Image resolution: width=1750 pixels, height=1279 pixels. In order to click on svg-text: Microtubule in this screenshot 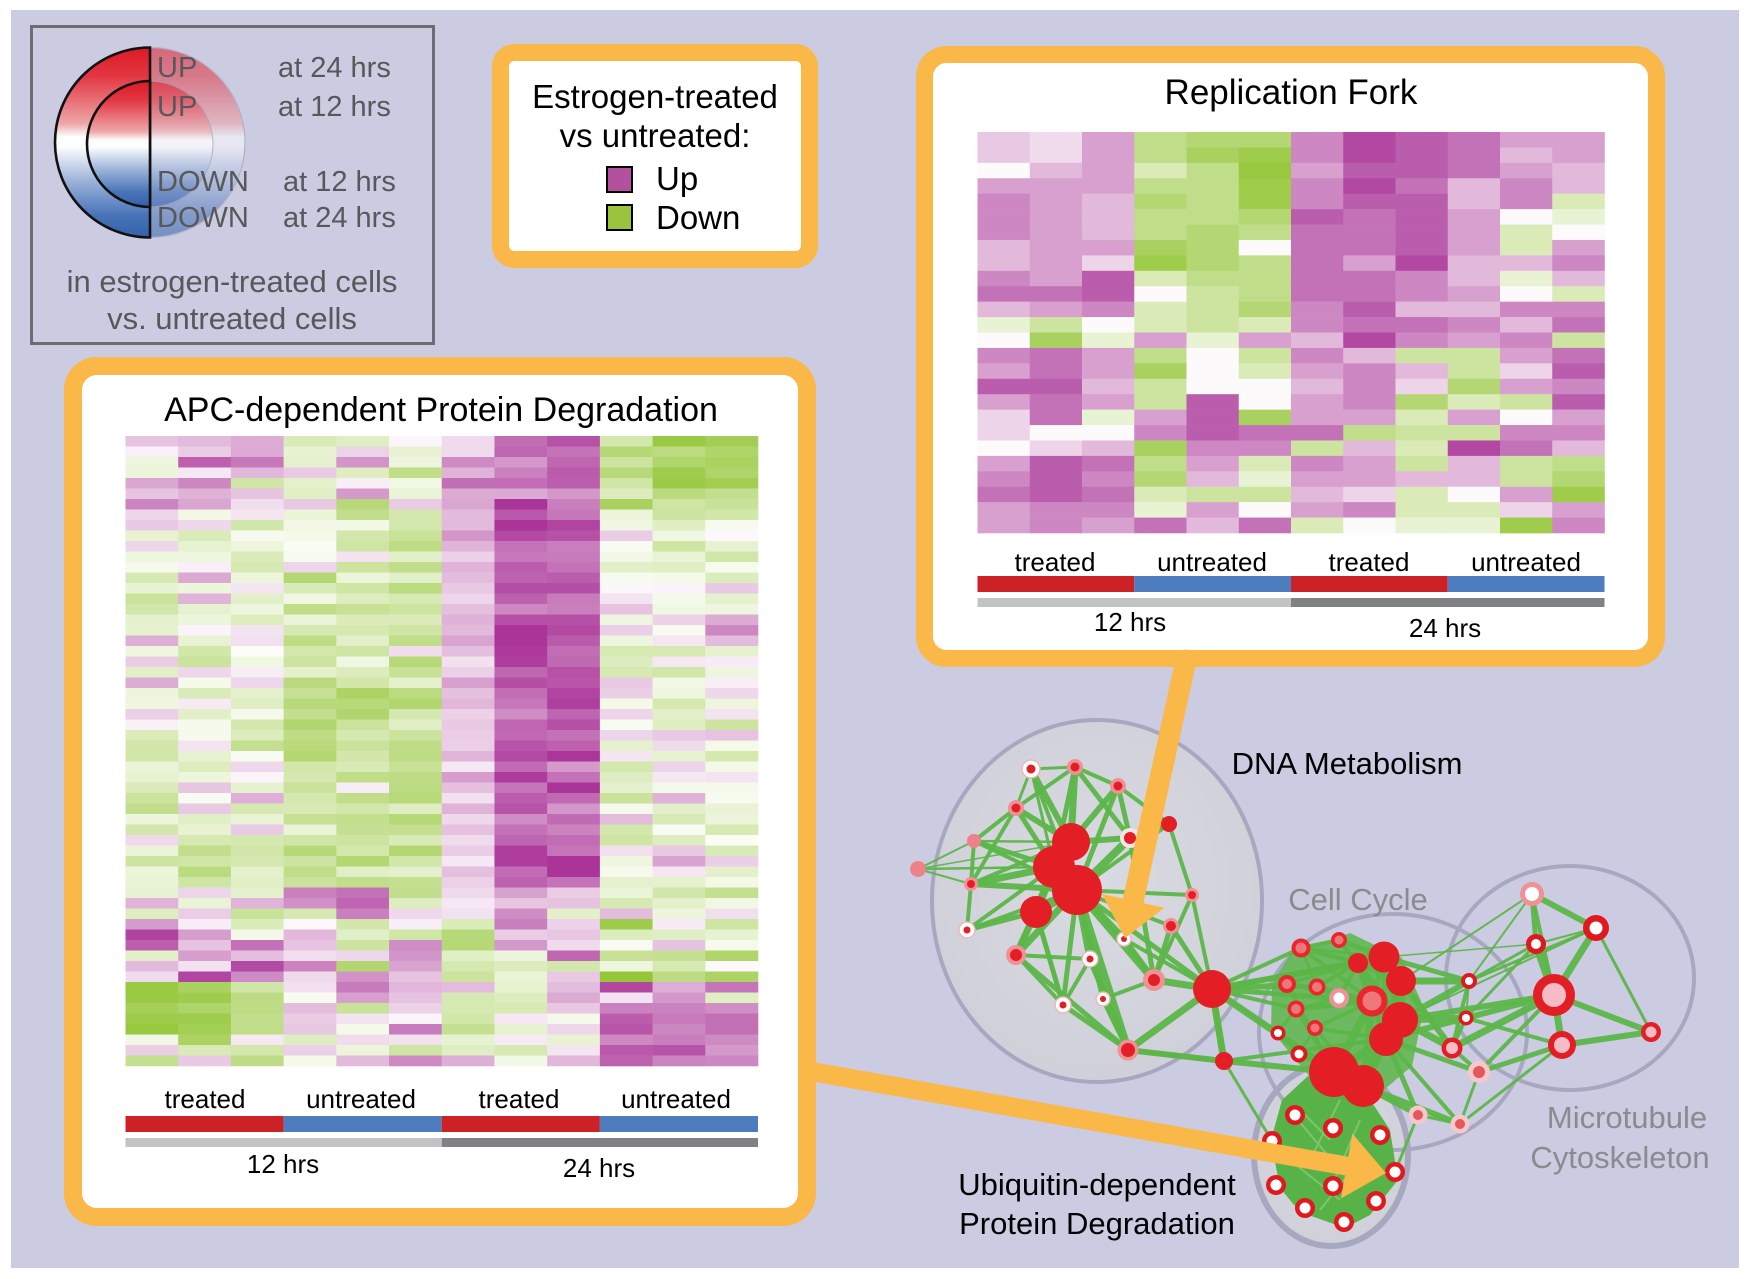, I will do `click(1627, 1117)`.